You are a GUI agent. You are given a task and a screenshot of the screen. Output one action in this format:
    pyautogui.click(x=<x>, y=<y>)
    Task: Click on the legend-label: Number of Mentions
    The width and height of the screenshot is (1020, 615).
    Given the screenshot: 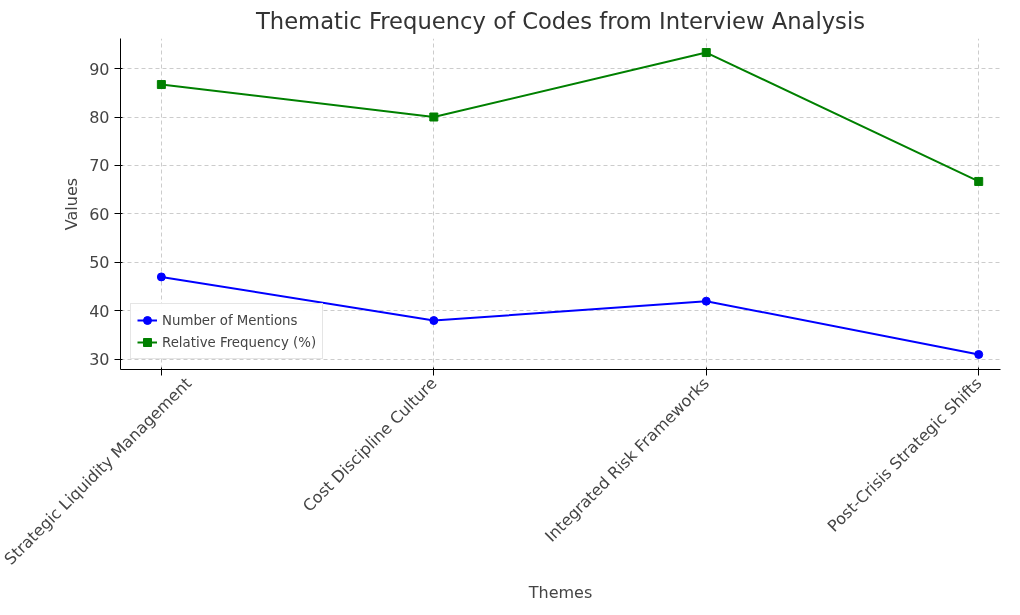 What is the action you would take?
    pyautogui.click(x=230, y=320)
    